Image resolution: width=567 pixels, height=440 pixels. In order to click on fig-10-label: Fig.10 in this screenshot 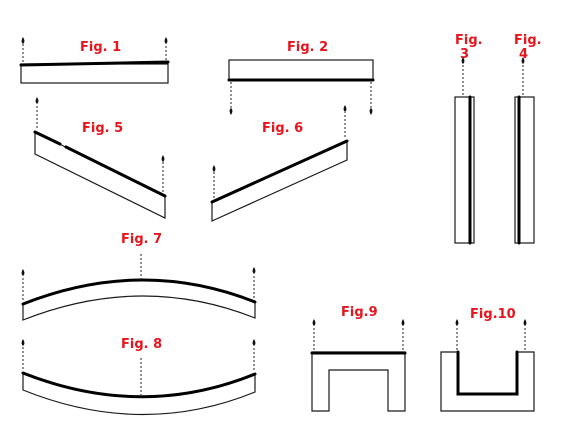, I will do `click(493, 314)`.